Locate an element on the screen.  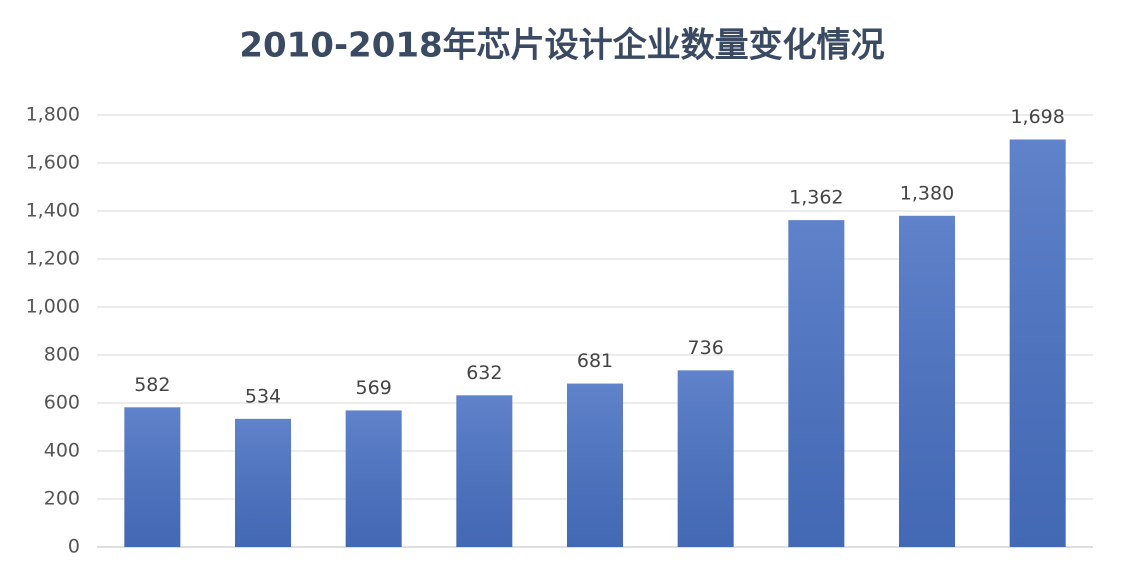
value-label: 582 is located at coordinates (152, 385).